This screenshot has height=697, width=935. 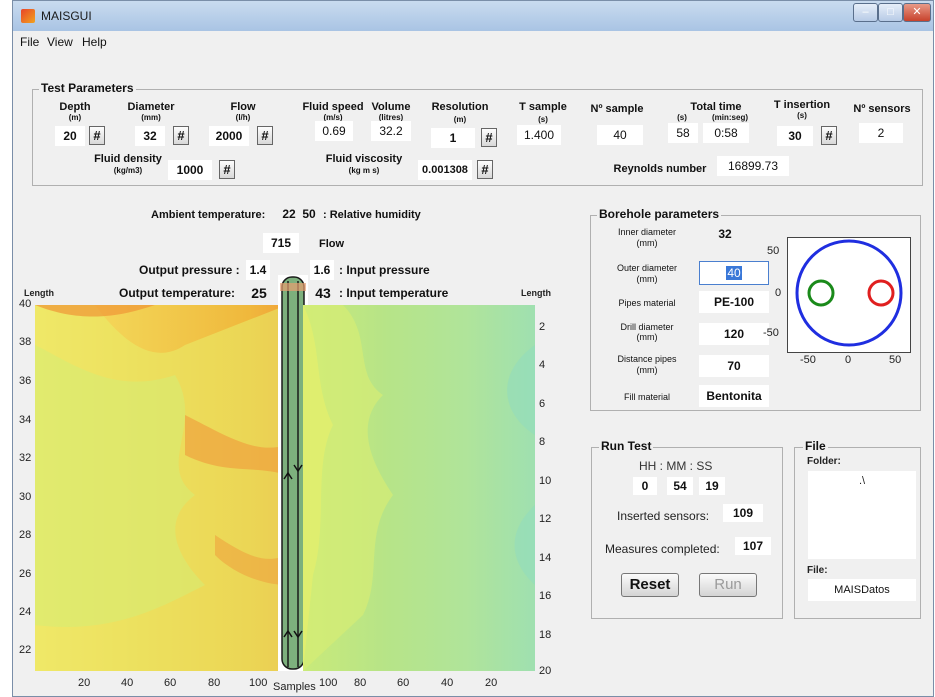 I want to click on right-y-tick: 12, so click(x=545, y=519).